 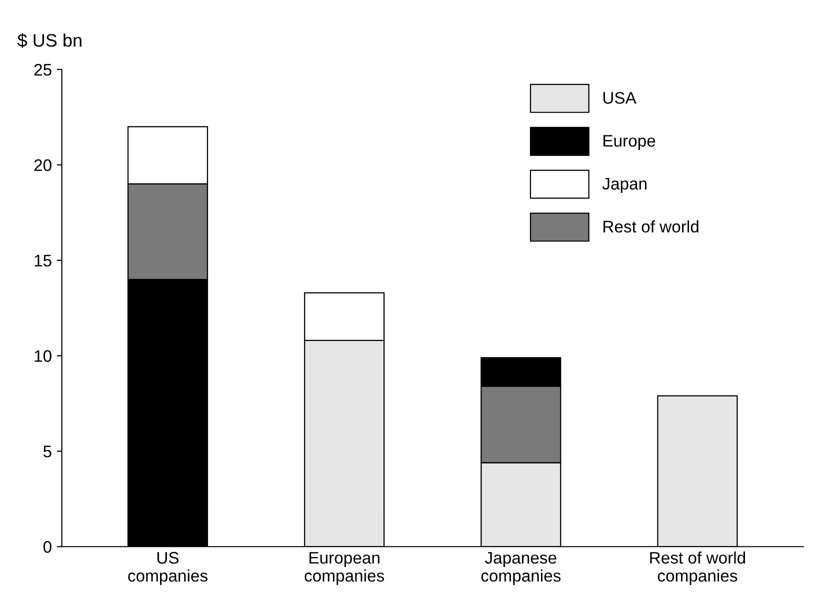 I want to click on y-tick-label: 10, so click(x=43, y=356).